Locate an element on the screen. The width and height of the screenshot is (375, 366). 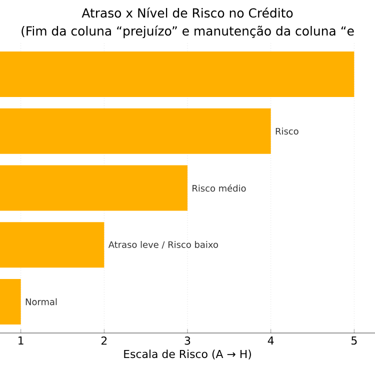
y-tick-label: Risco médio is located at coordinates (219, 188).